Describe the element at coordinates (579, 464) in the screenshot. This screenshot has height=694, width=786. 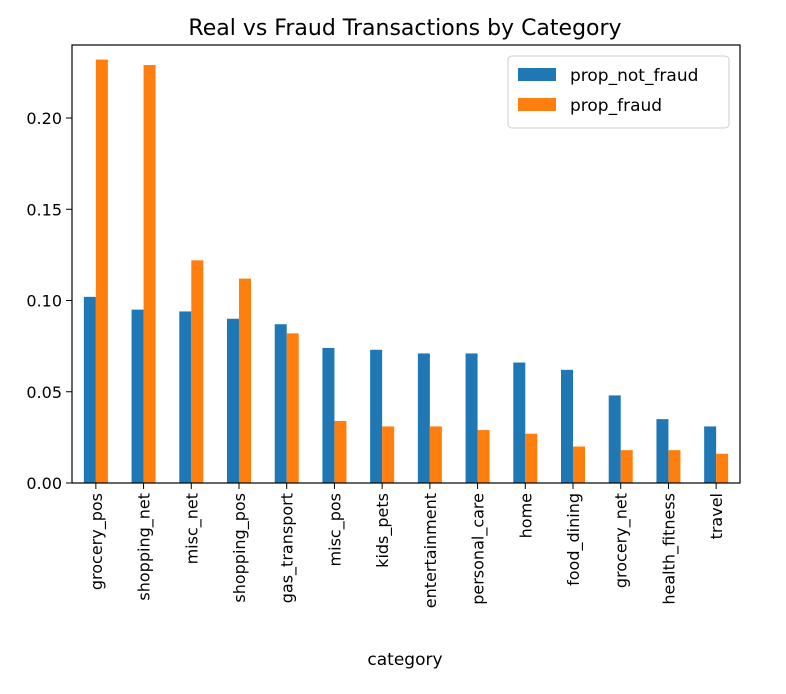
I see `bar-prop_fraud-food_dining` at that location.